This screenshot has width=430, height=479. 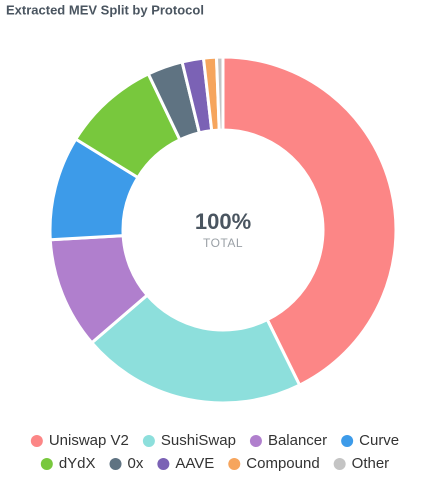 I want to click on legend-label: Other, so click(x=371, y=463).